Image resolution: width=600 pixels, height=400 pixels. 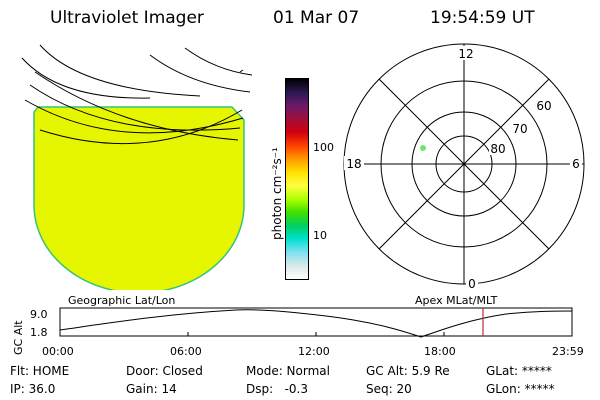 I want to click on ip-status: IP: 36.0, so click(x=33, y=389).